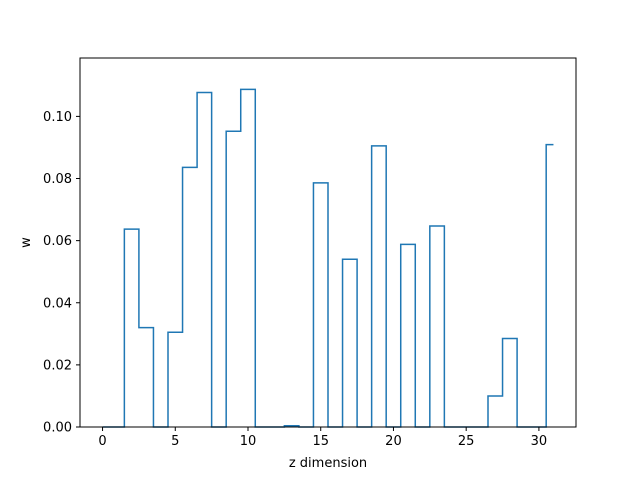 The image size is (640, 480). I want to click on x-axis-label: z dimension, so click(328, 463).